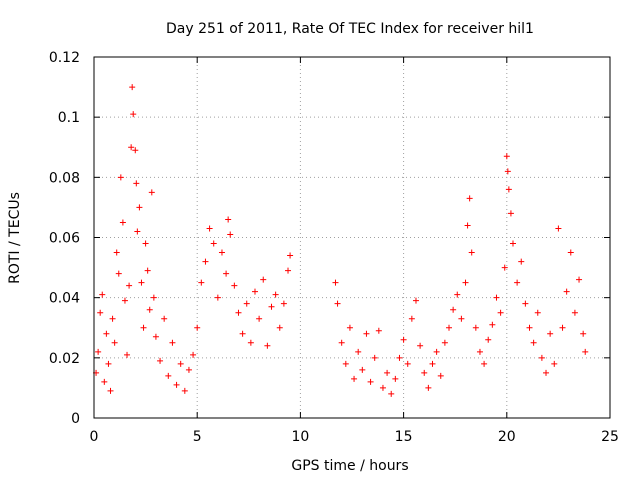  Describe the element at coordinates (507, 437) in the screenshot. I see `x-tick-label: 20` at that location.